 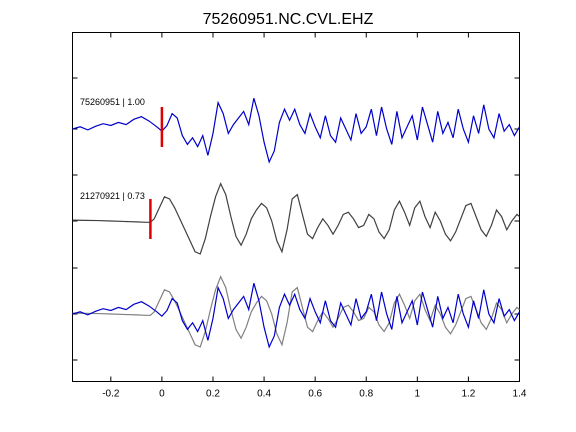 What do you see at coordinates (213, 394) in the screenshot?
I see `x-tick-label: 0.2` at bounding box center [213, 394].